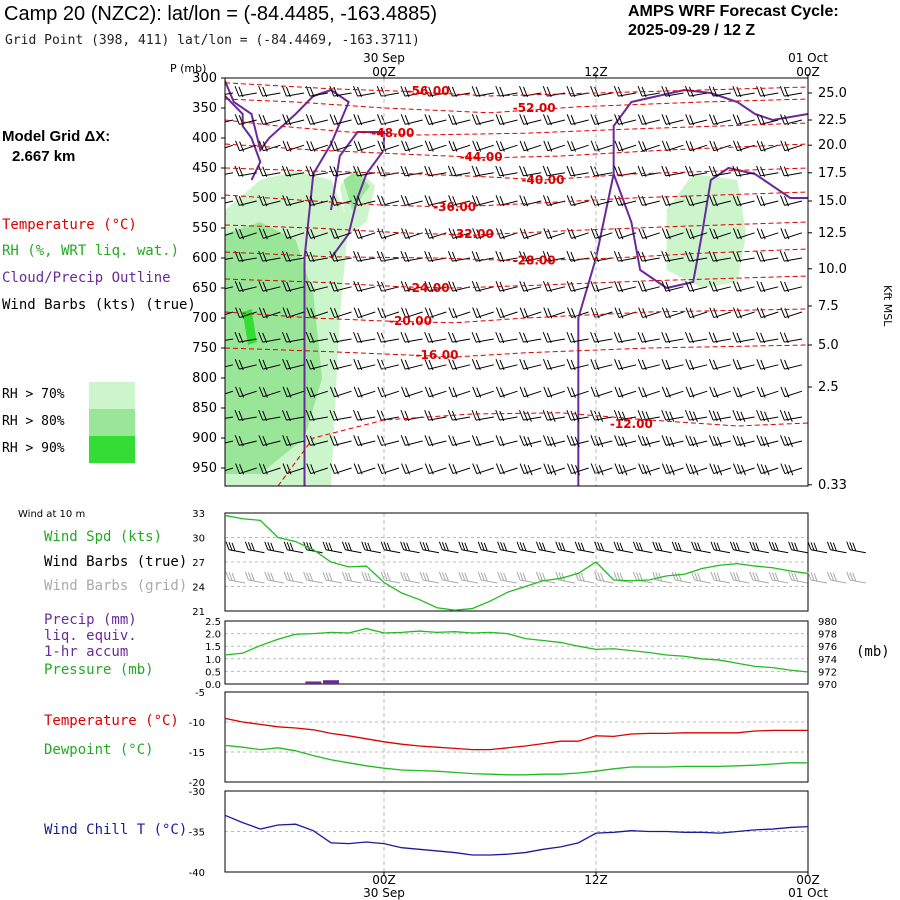 The height and width of the screenshot is (900, 900). Describe the element at coordinates (204, 438) in the screenshot. I see `pressure-tick-label: 900` at that location.